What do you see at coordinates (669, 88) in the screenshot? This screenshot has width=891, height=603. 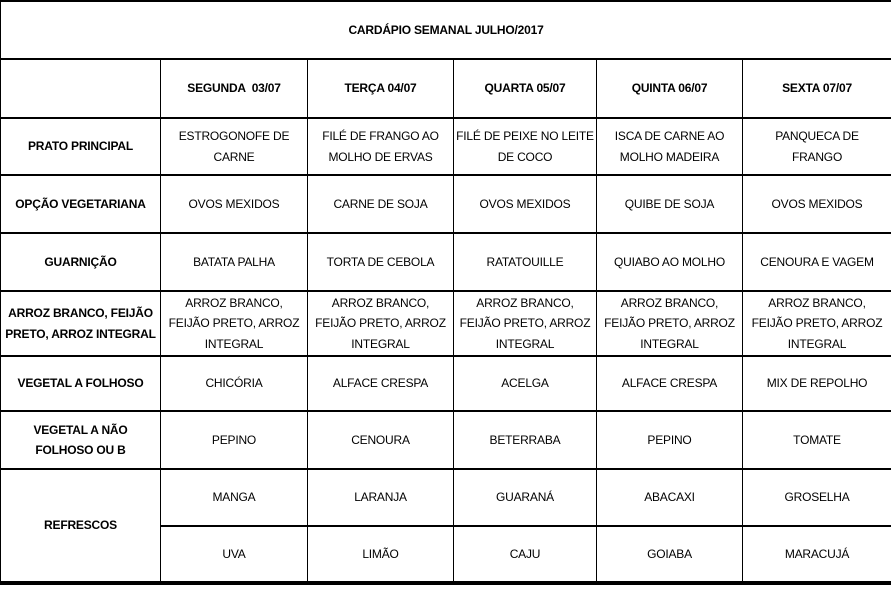 I see `day-header-thursday: QUINTA 06/07` at bounding box center [669, 88].